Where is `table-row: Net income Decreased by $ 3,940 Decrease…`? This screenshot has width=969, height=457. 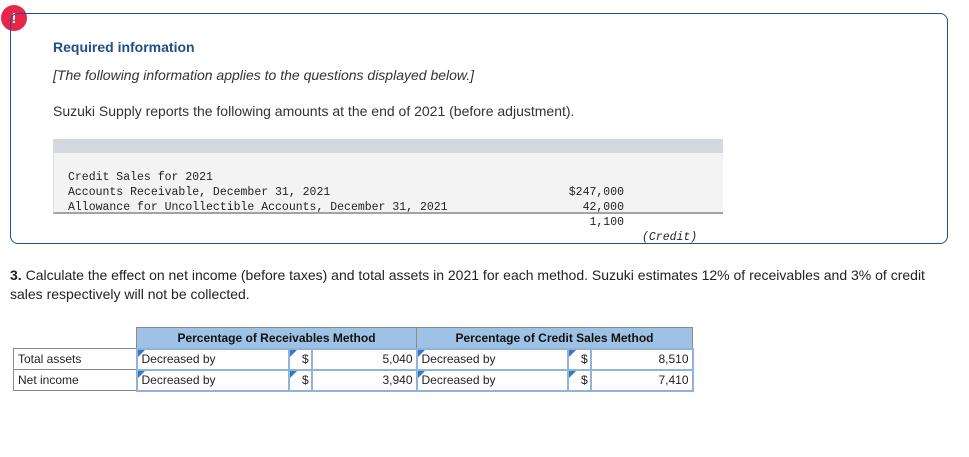
table-row: Net income Decreased by $ 3,940 Decrease… is located at coordinates (353, 380).